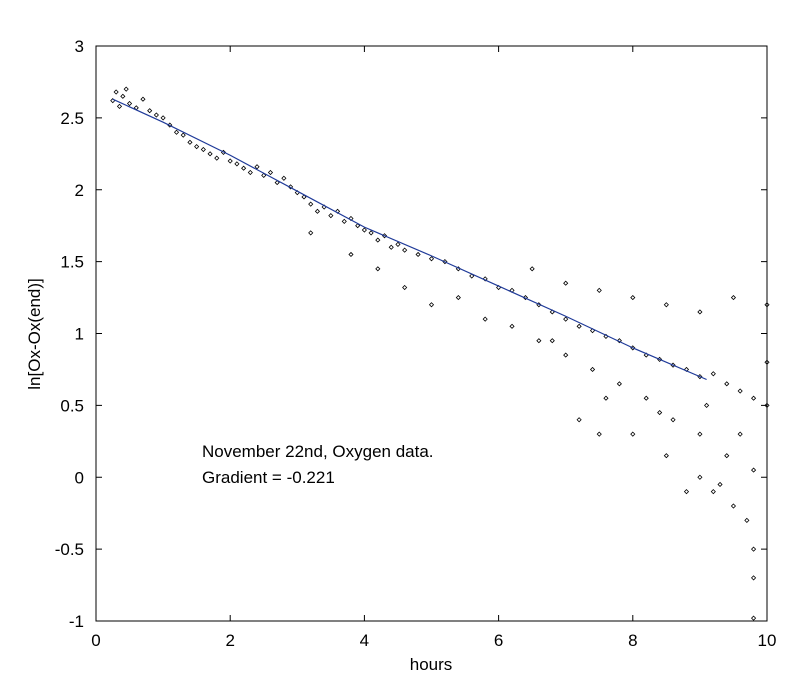 This screenshot has width=804, height=681. What do you see at coordinates (431, 664) in the screenshot?
I see `x-axis-title: hours` at bounding box center [431, 664].